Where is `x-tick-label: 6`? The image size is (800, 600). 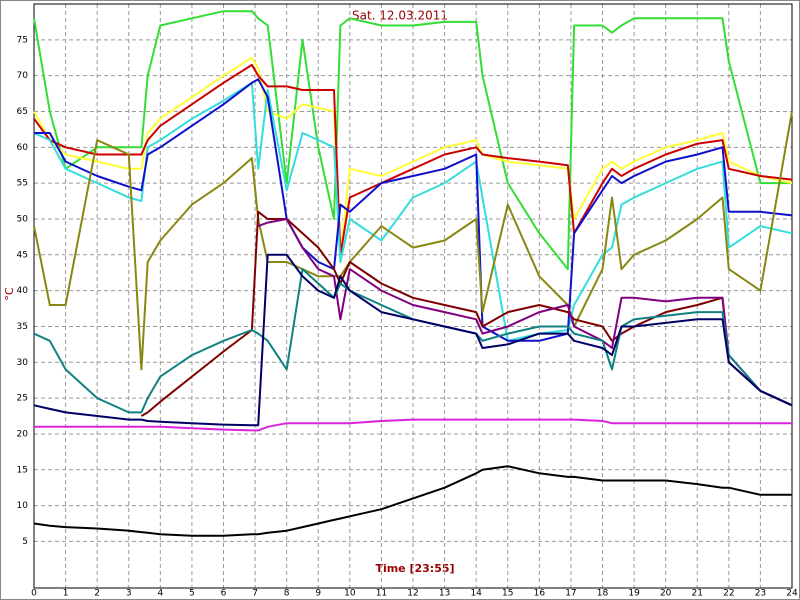 x-tick-label: 6 is located at coordinates (224, 594).